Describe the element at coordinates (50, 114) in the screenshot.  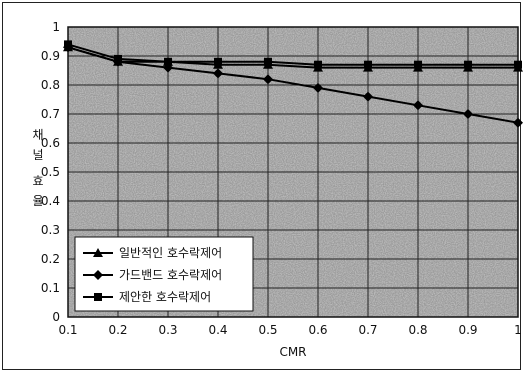
I see `y-tick-label: 0.7` at that location.